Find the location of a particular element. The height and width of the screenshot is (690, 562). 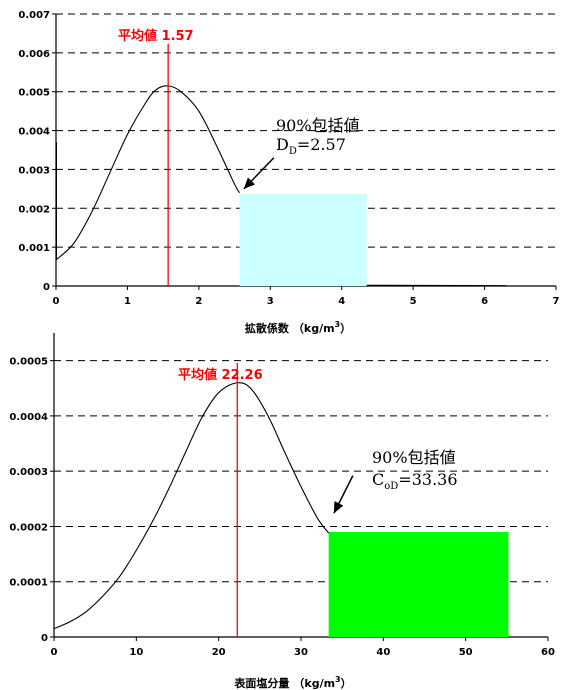

y-tick-label: 0.006 is located at coordinates (34, 54).